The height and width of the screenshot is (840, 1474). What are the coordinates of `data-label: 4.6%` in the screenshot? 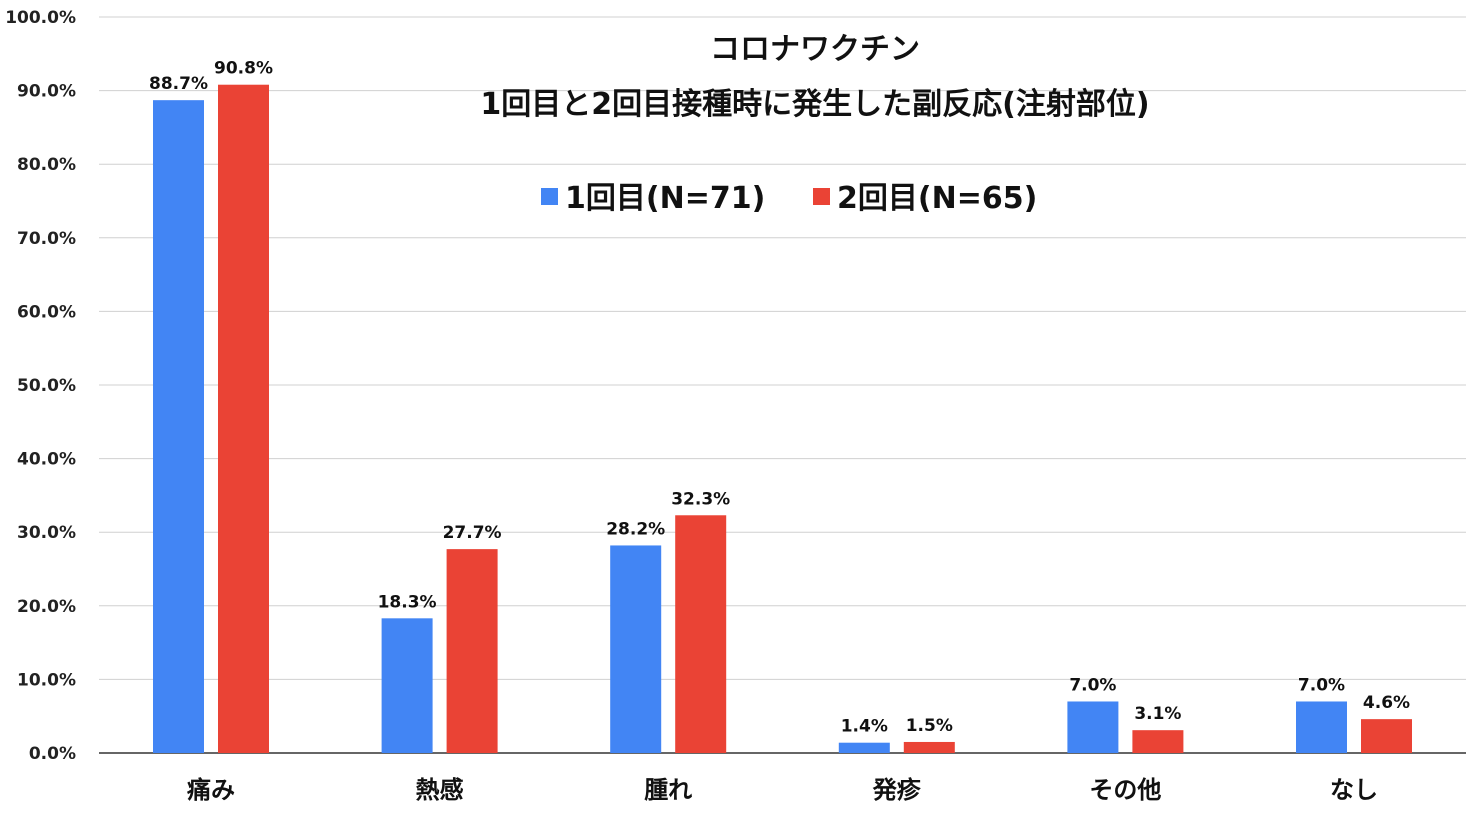 It's located at (1386, 703).